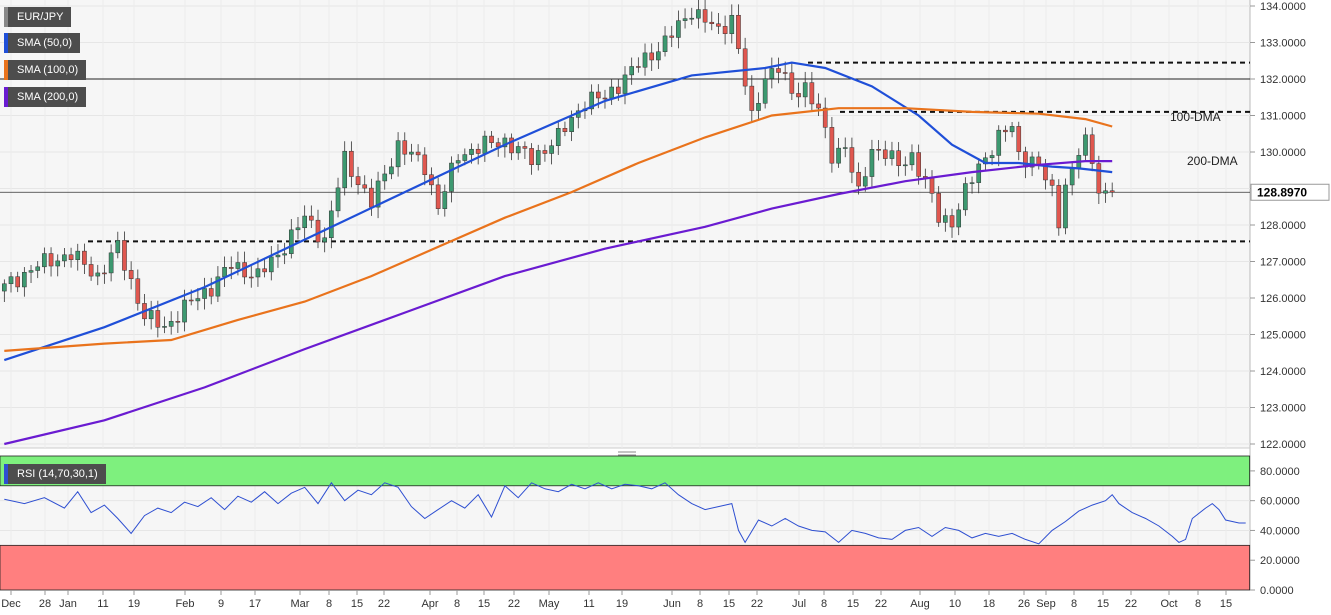  I want to click on legend-symbol: EUR/JPY, so click(38, 17).